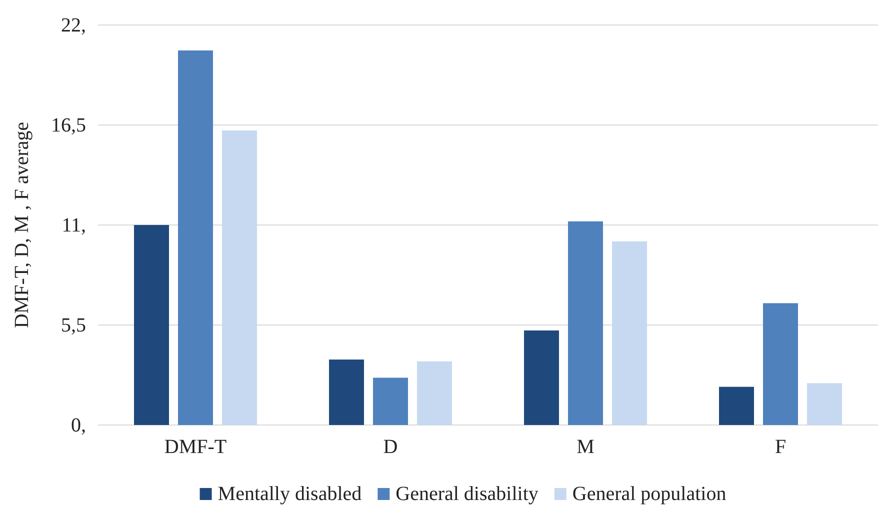  What do you see at coordinates (585, 447) in the screenshot?
I see `x-tick-label: M` at bounding box center [585, 447].